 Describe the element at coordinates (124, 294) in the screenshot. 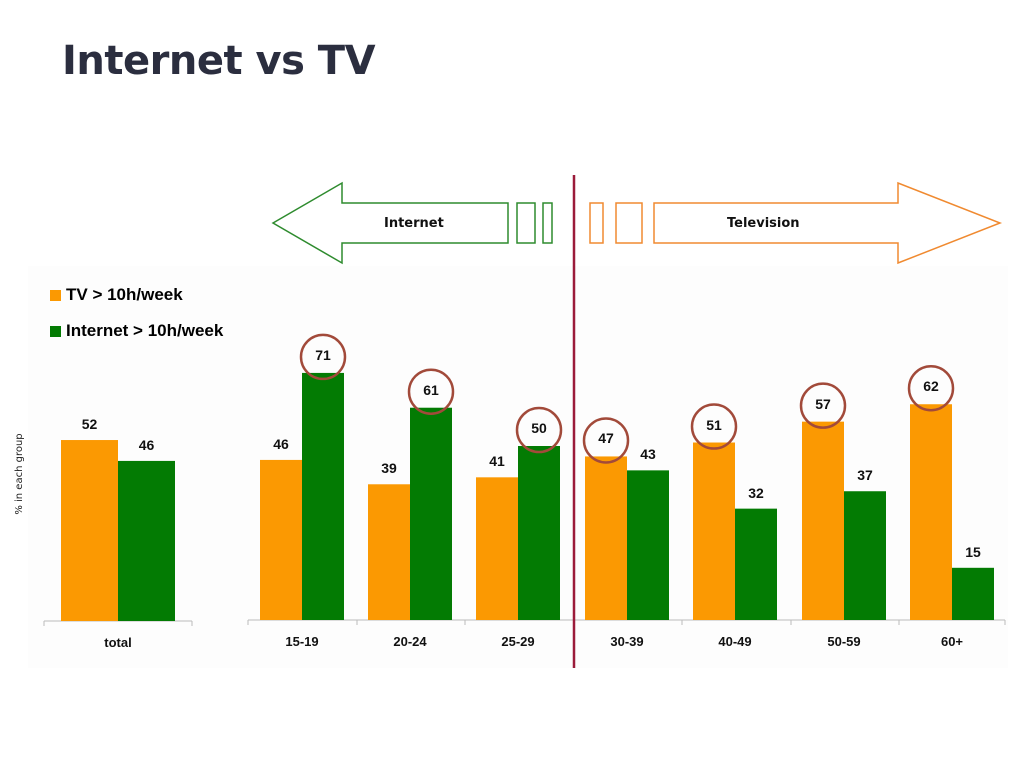

I see `legend-label-tv: TV > 10h/week` at that location.